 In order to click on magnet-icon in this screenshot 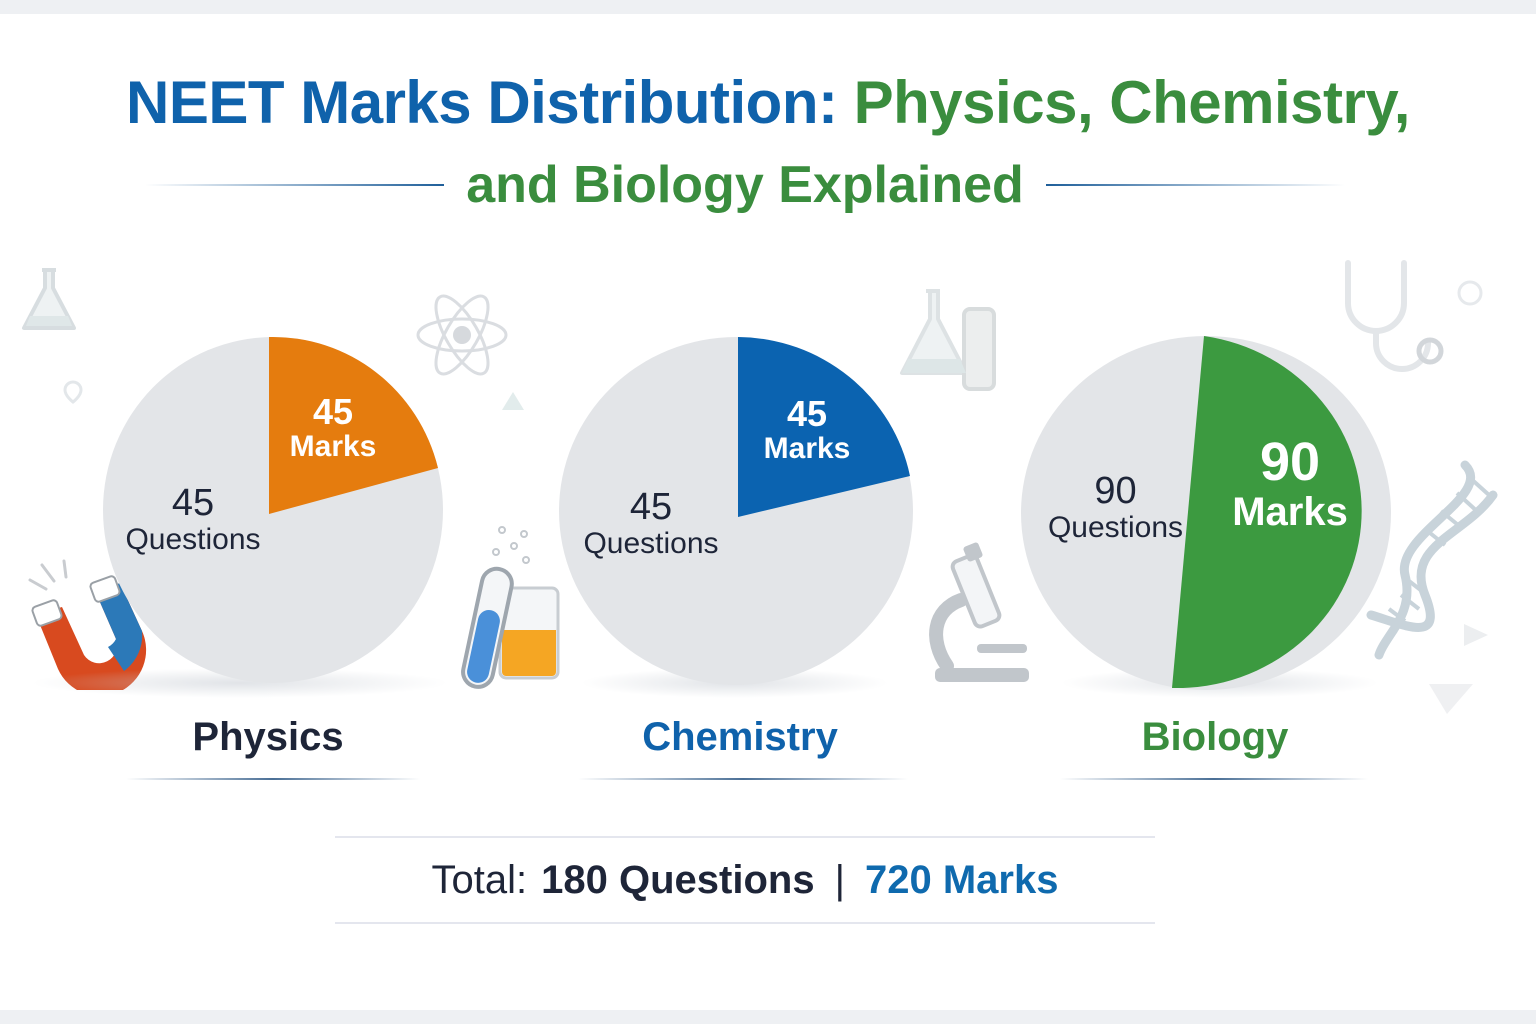, I will do `click(87, 624)`.